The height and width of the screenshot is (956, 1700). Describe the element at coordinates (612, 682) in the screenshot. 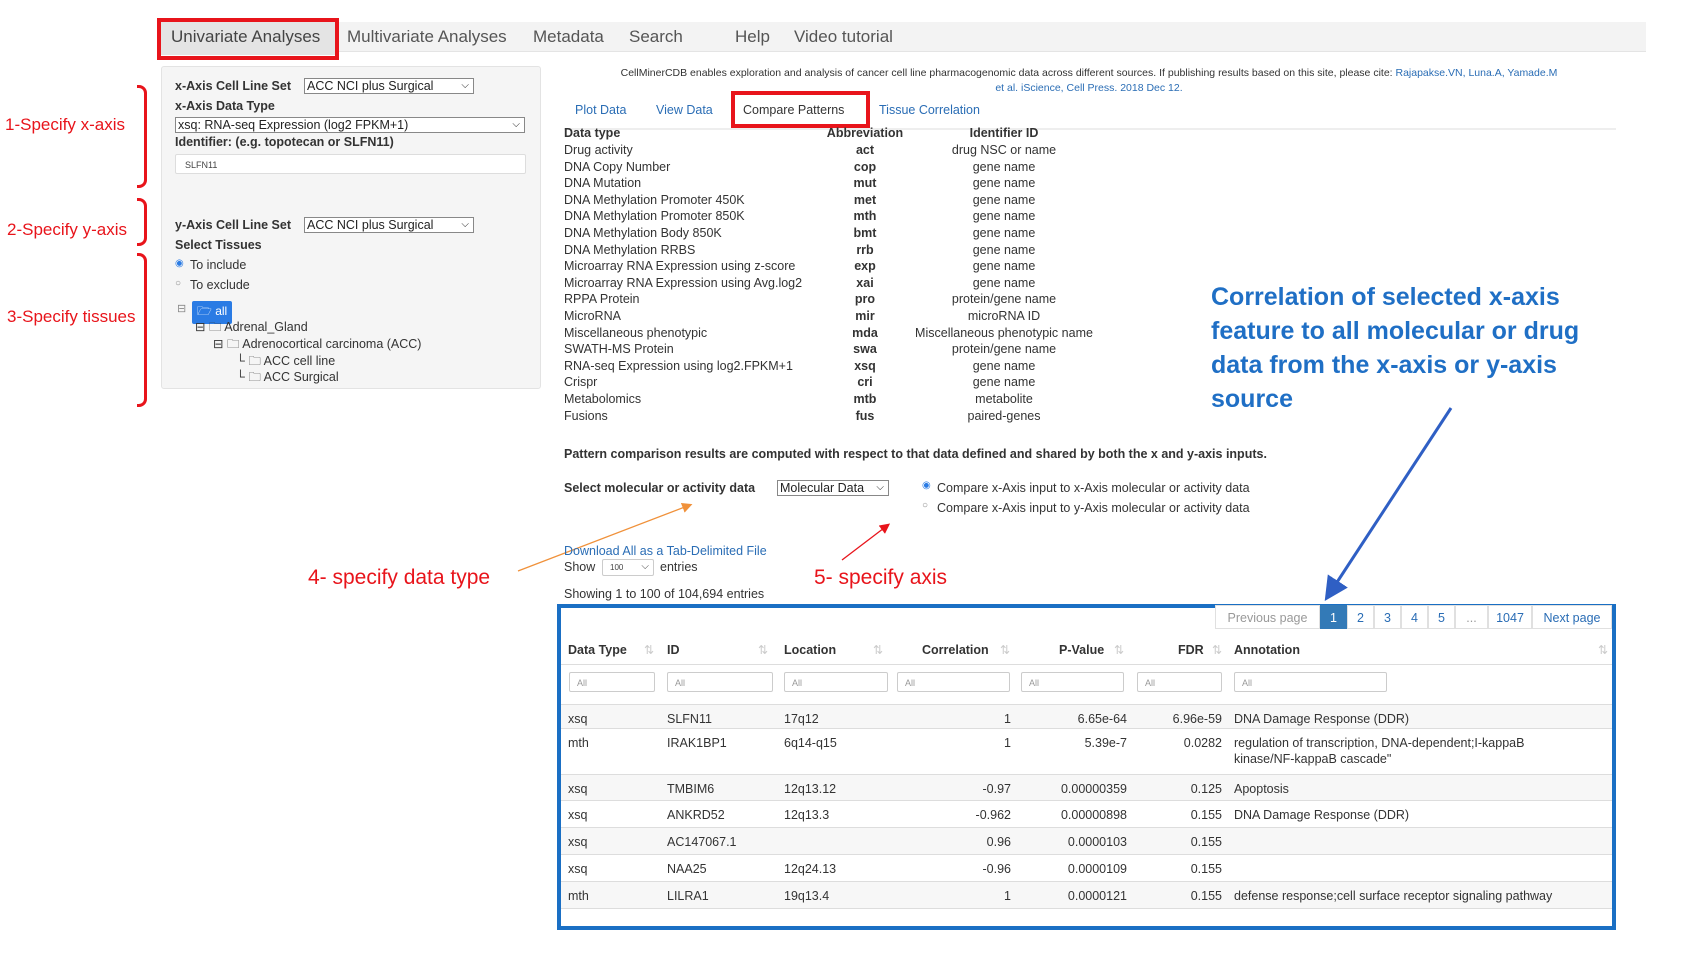

I see `filter-input-data-type: All` at that location.